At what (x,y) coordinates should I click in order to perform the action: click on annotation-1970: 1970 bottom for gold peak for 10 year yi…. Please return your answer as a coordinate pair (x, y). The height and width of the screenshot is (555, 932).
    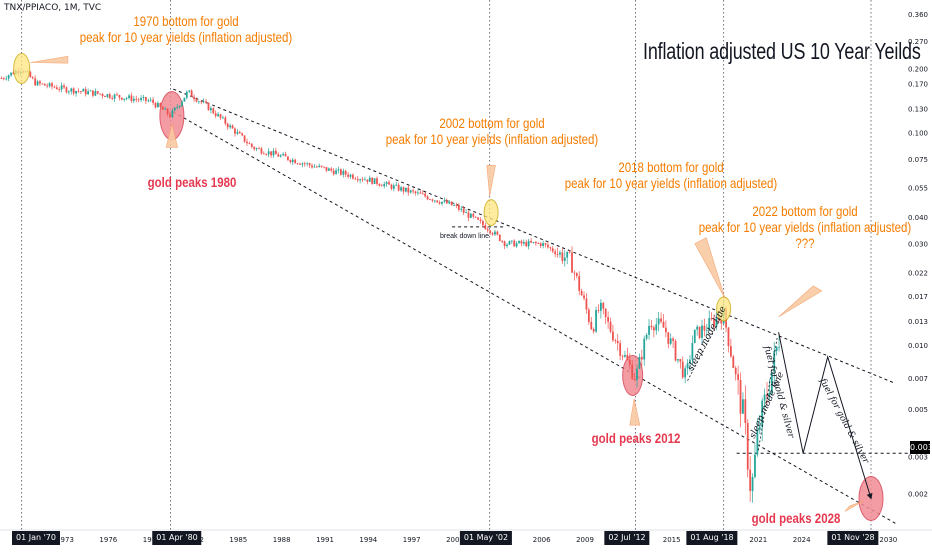
    Looking at the image, I should click on (186, 29).